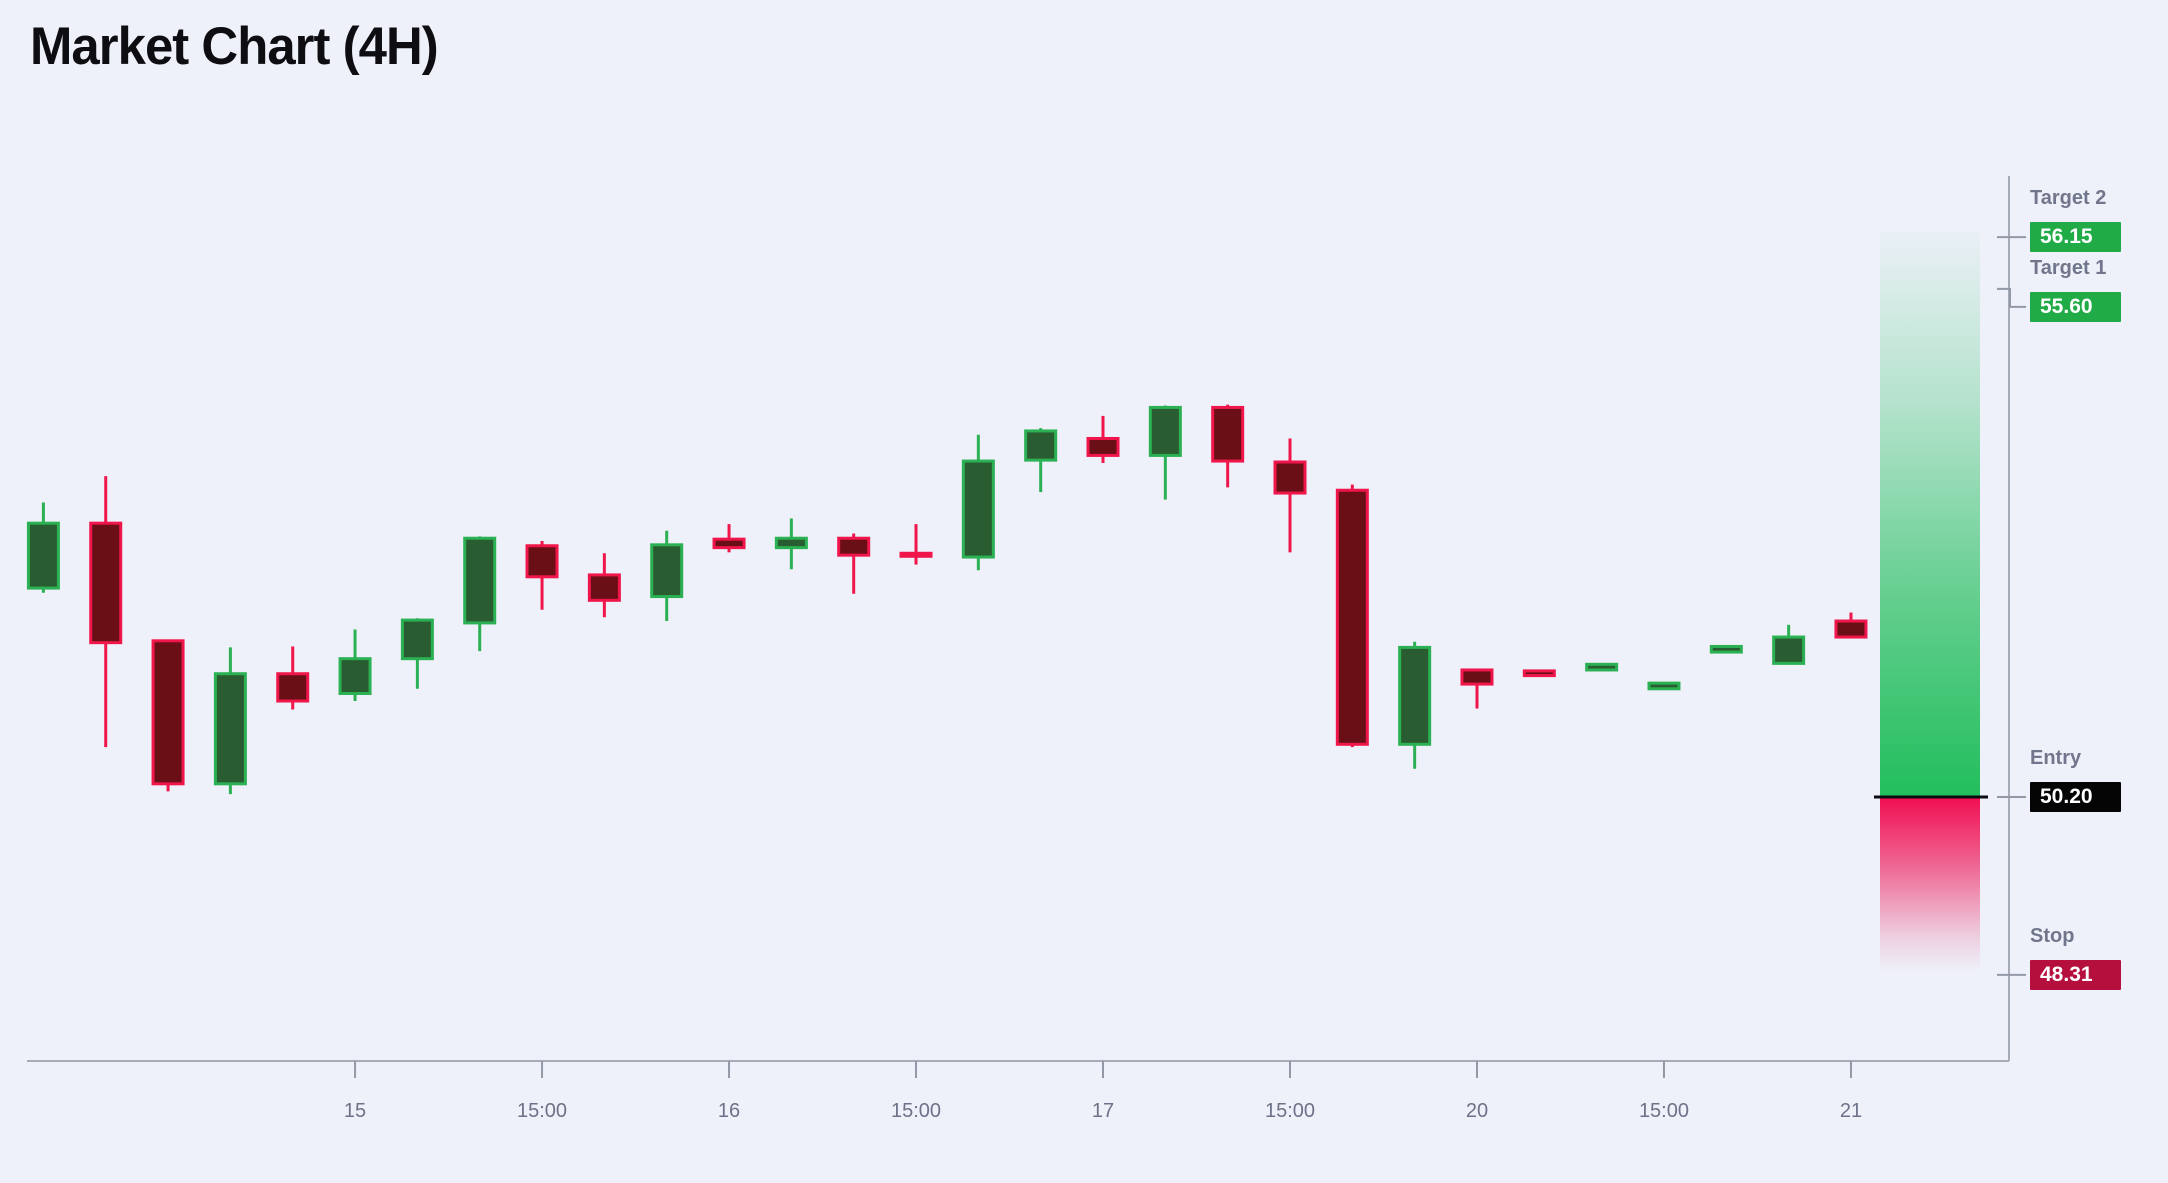 This screenshot has width=2168, height=1183. Describe the element at coordinates (2095, 957) in the screenshot. I see `level-group-stop: Stop 48.31` at that location.